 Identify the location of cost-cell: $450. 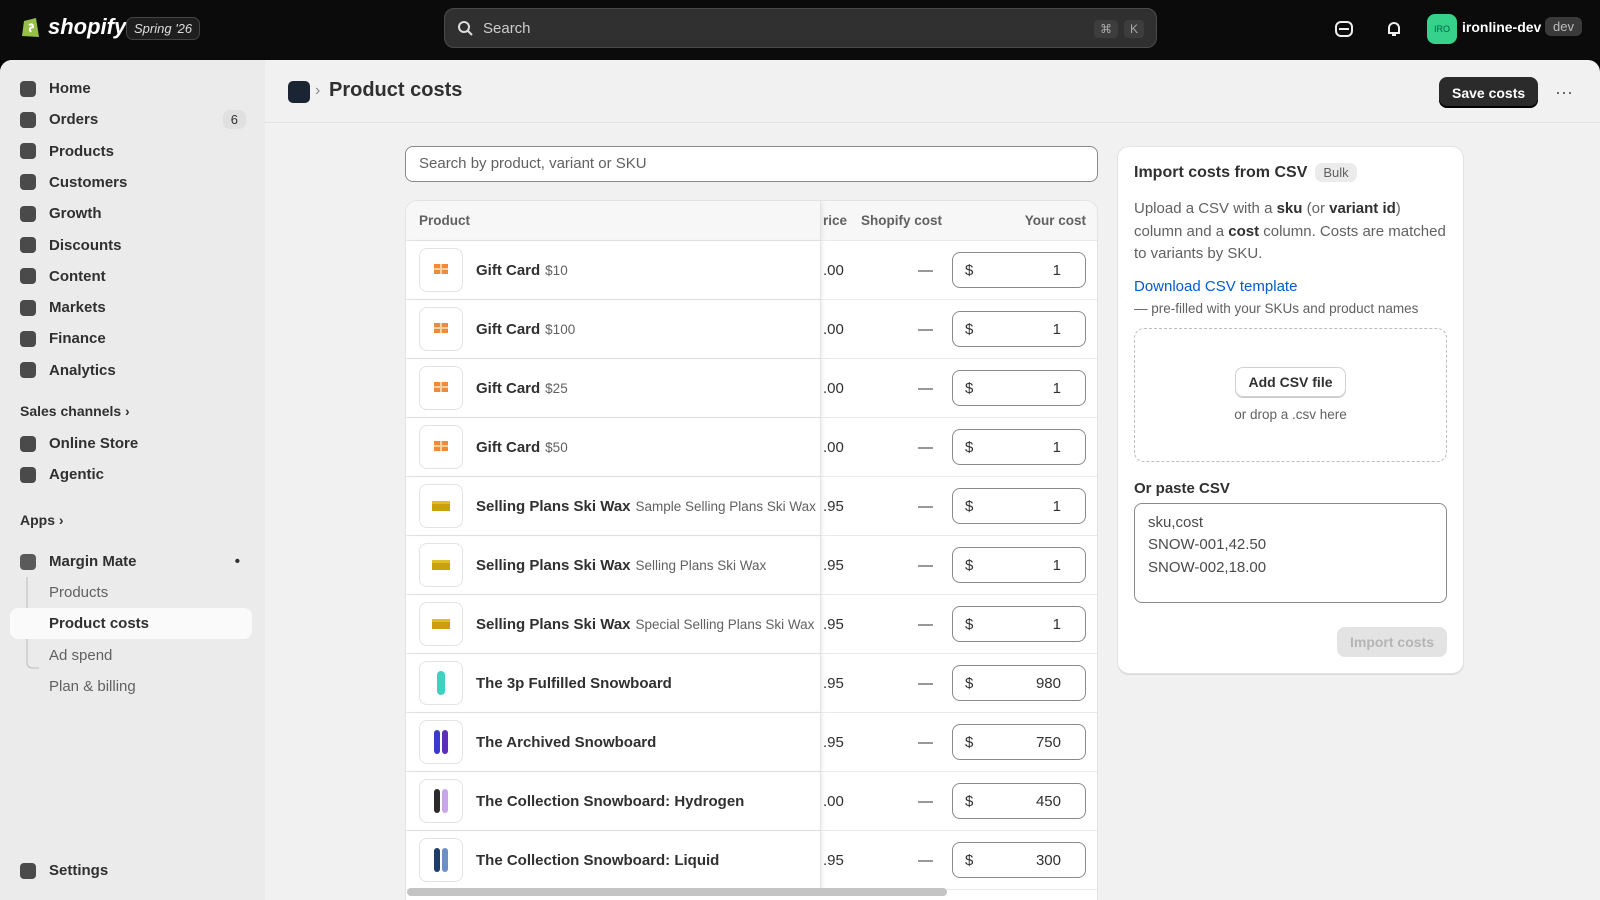
(1019, 801).